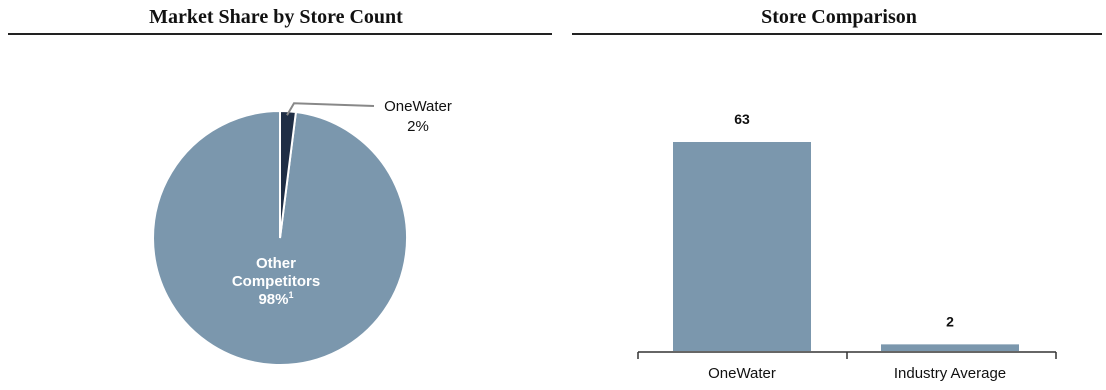 This screenshot has height=390, width=1106. I want to click on other-slice-value: 98%1, so click(275, 299).